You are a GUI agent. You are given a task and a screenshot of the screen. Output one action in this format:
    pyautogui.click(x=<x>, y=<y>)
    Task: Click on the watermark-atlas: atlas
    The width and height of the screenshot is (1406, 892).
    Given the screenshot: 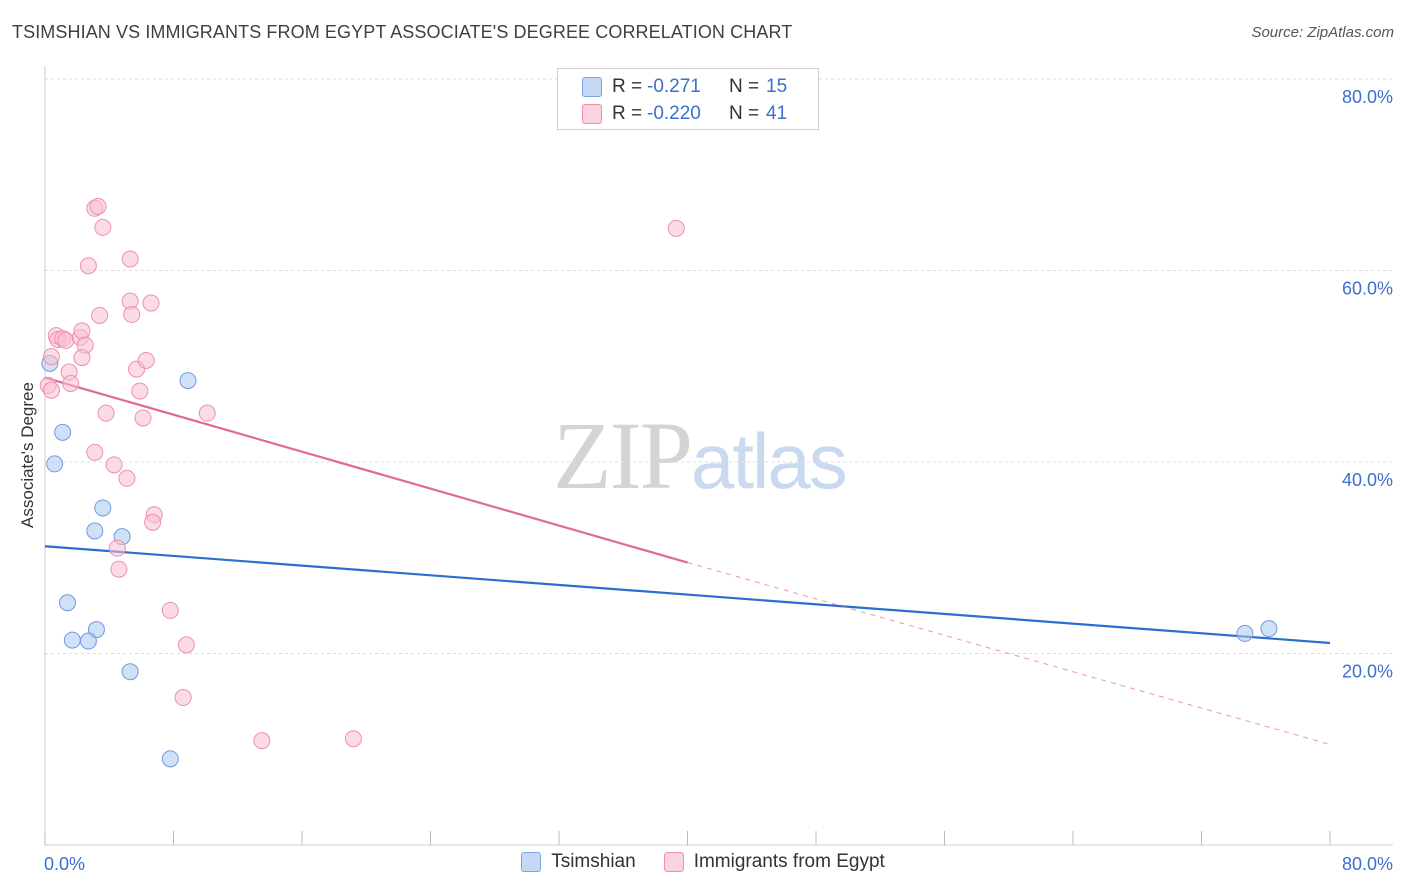 What is the action you would take?
    pyautogui.click(x=769, y=461)
    